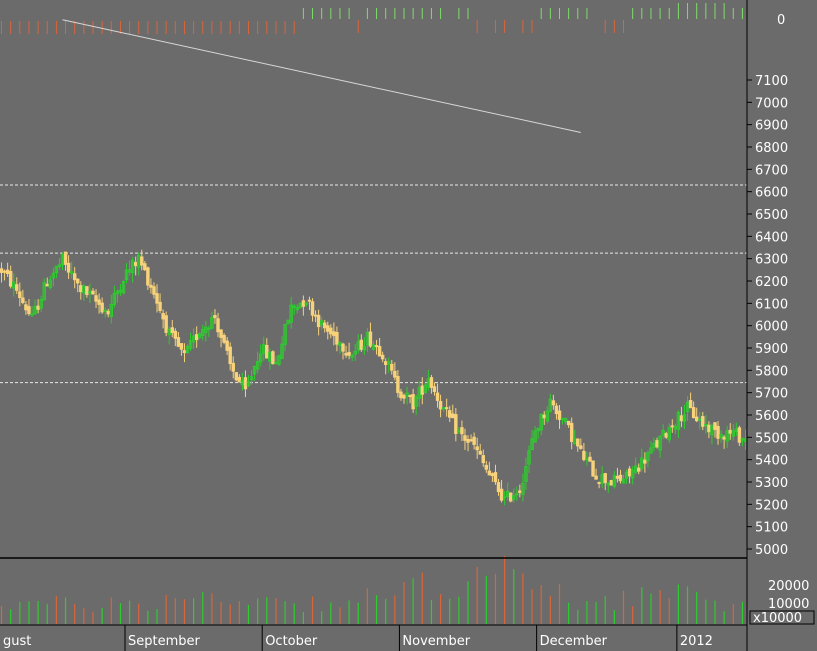 The image size is (817, 651). I want to click on volume-bars, so click(372, 589).